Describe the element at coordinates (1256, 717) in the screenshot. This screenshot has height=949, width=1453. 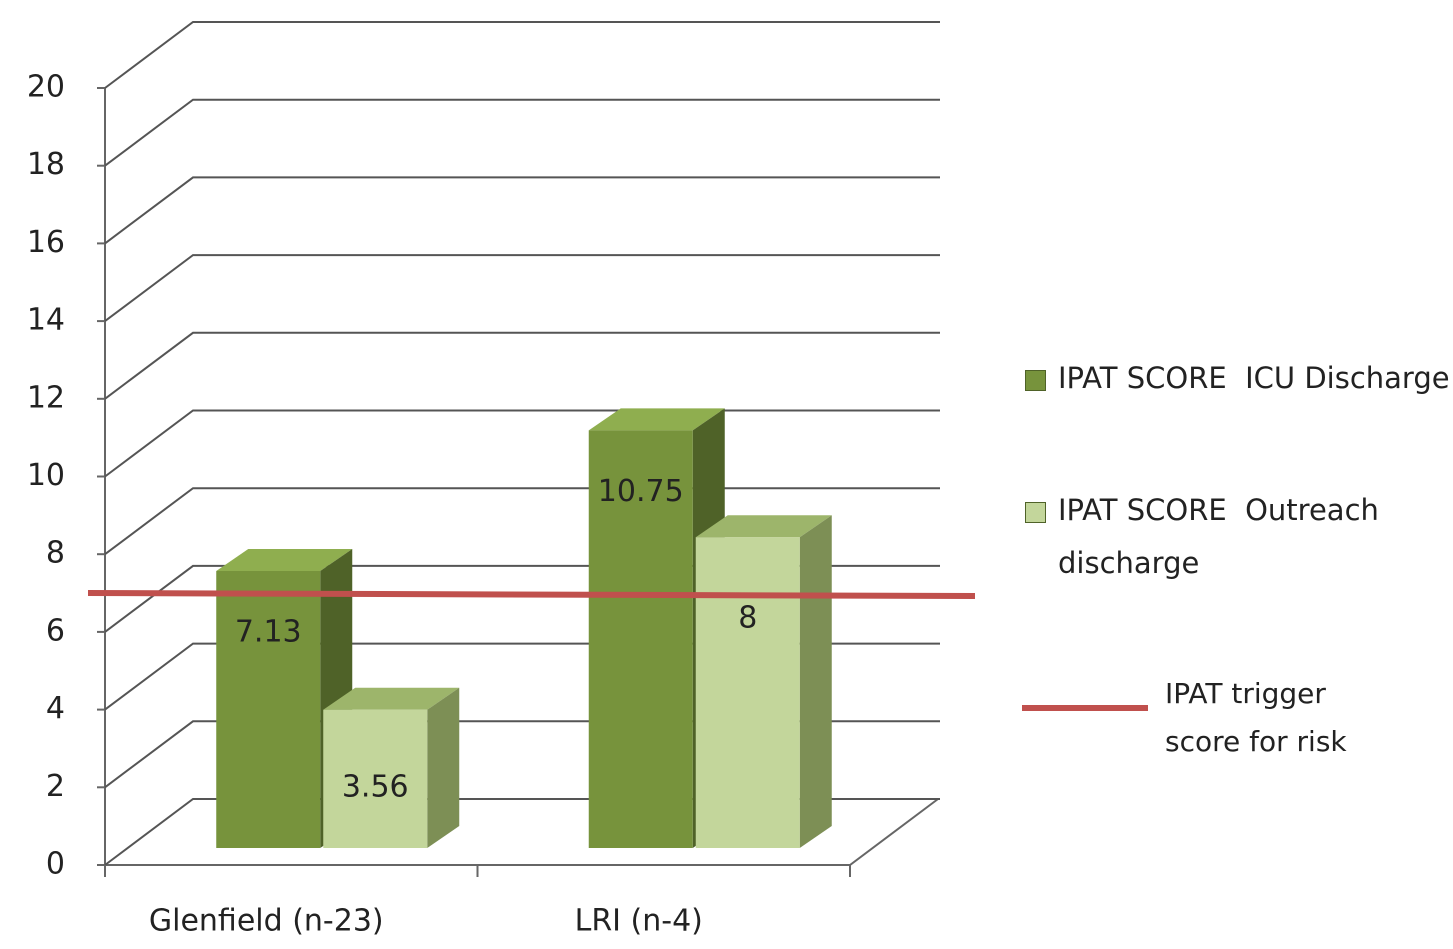
I see `legend-label: IPAT trigger score for risk` at that location.